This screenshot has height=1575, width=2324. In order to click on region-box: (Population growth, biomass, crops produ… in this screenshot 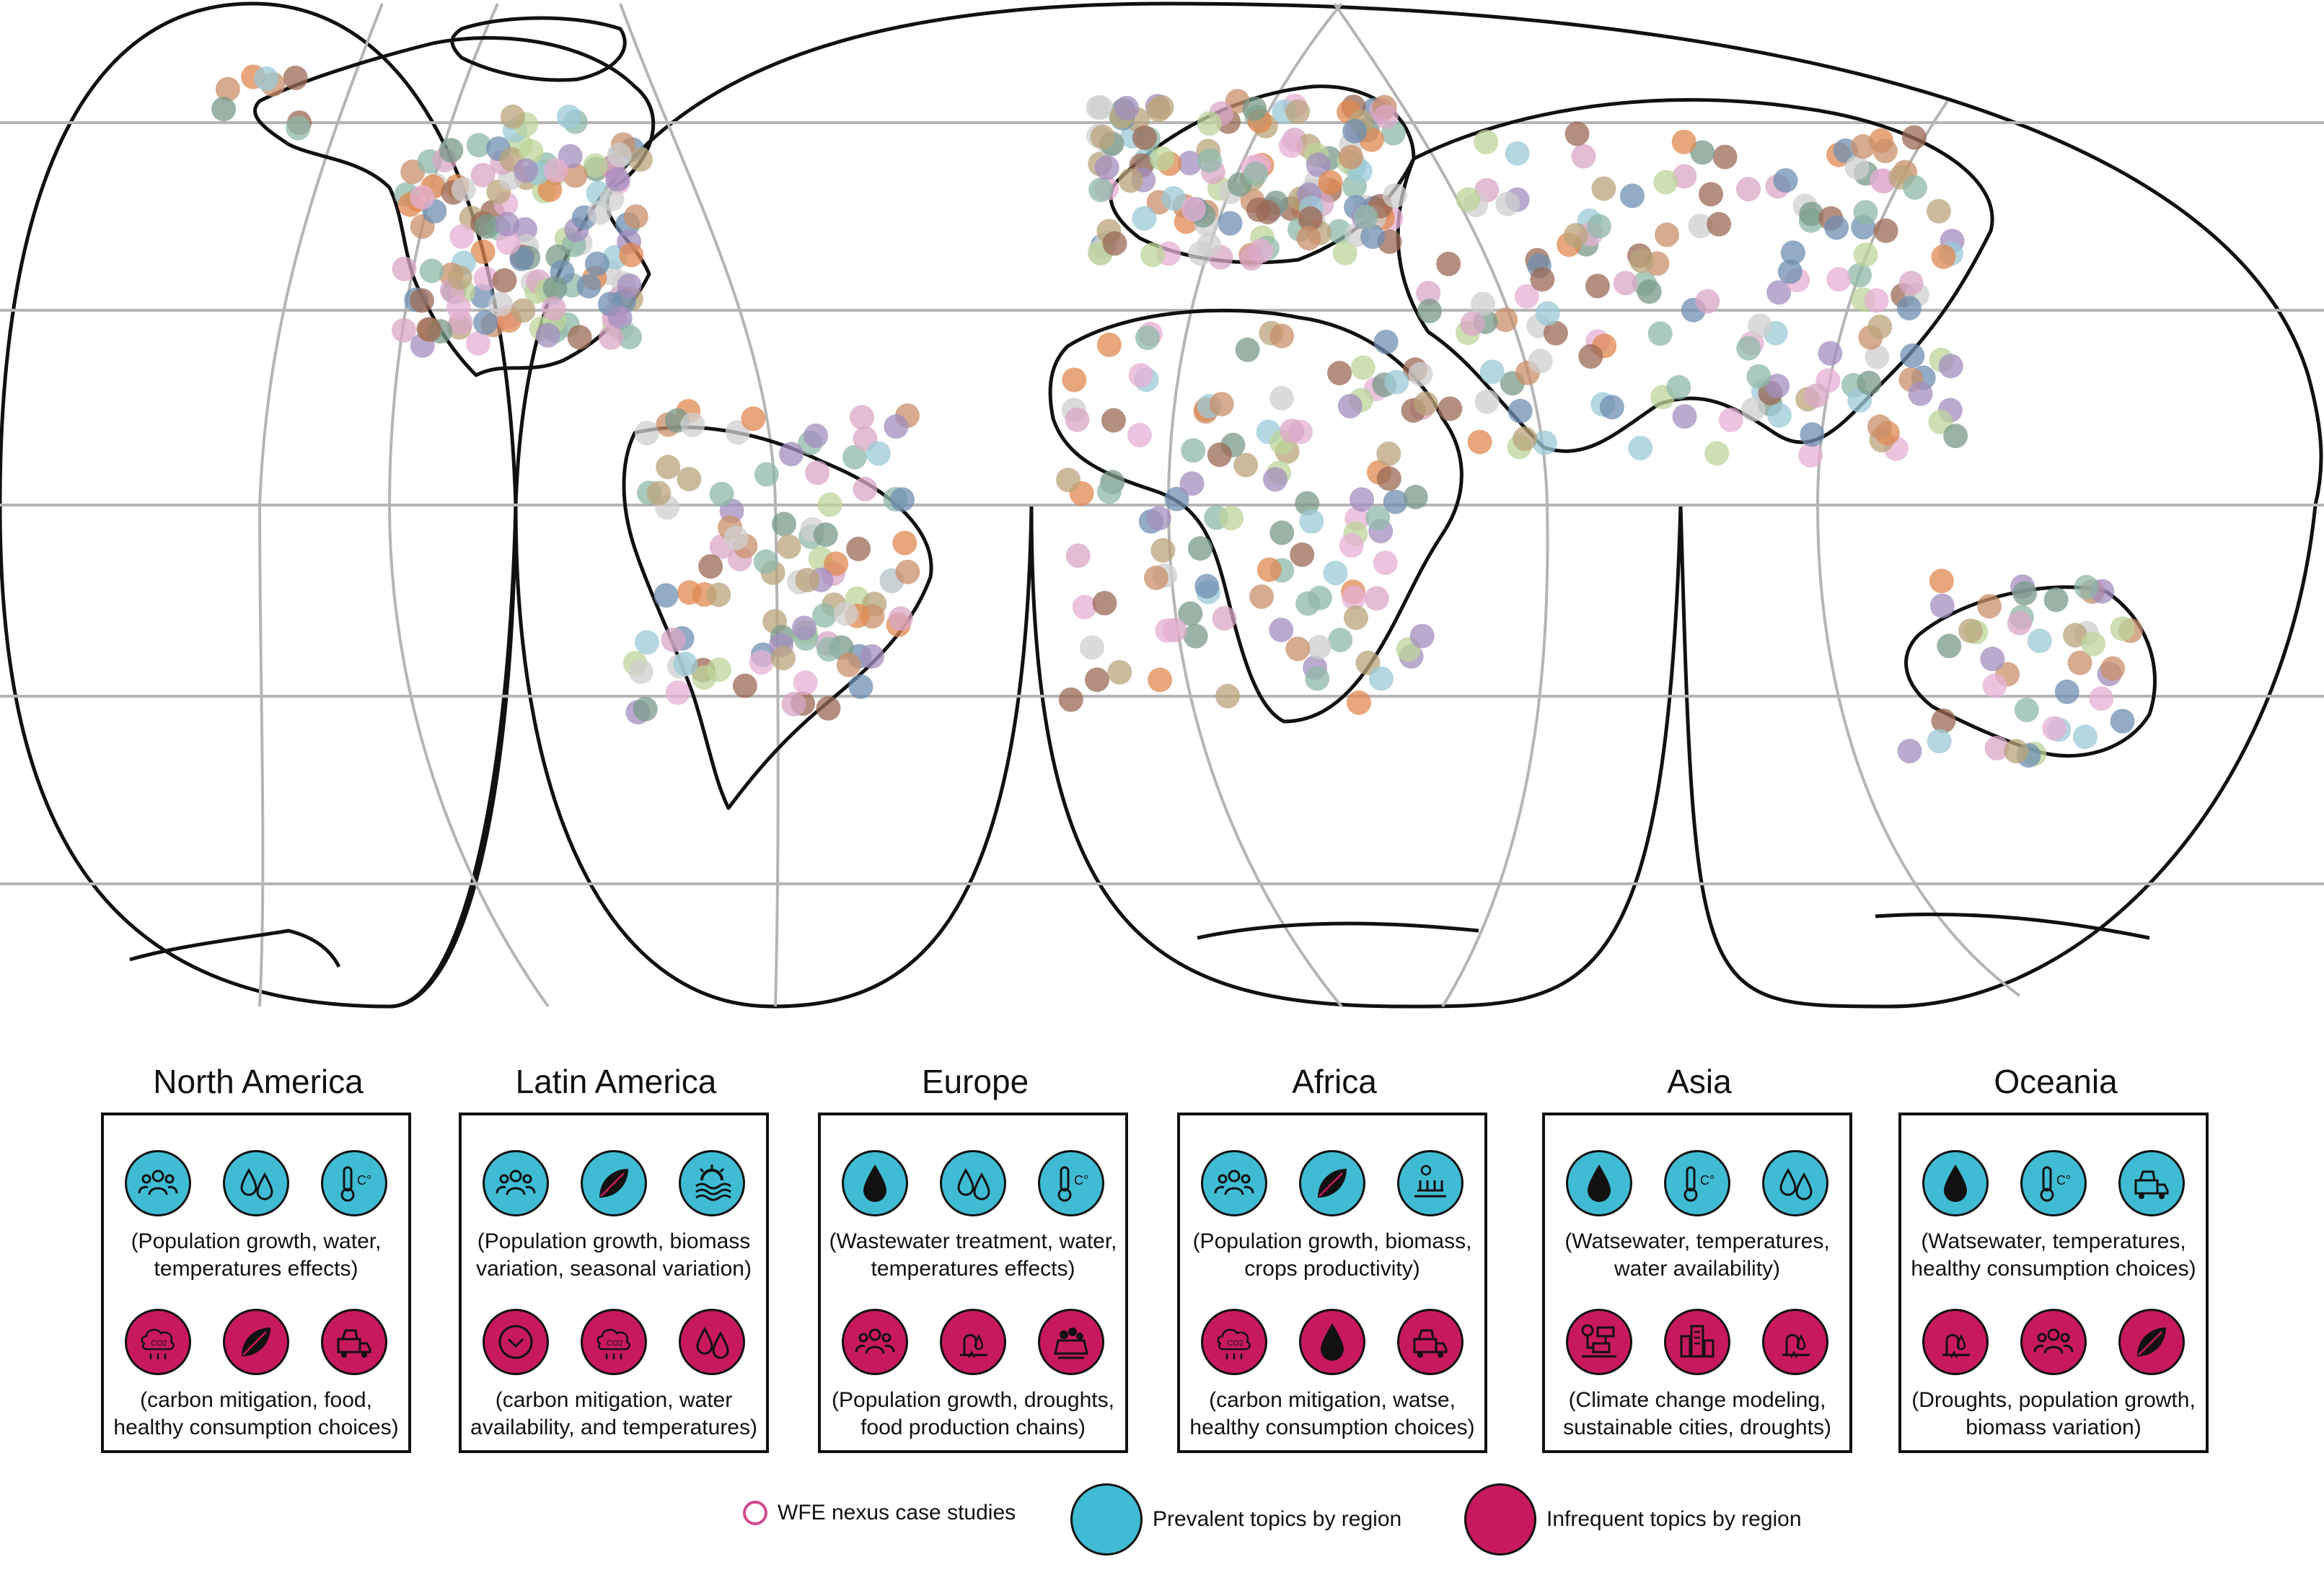, I will do `click(1332, 1283)`.